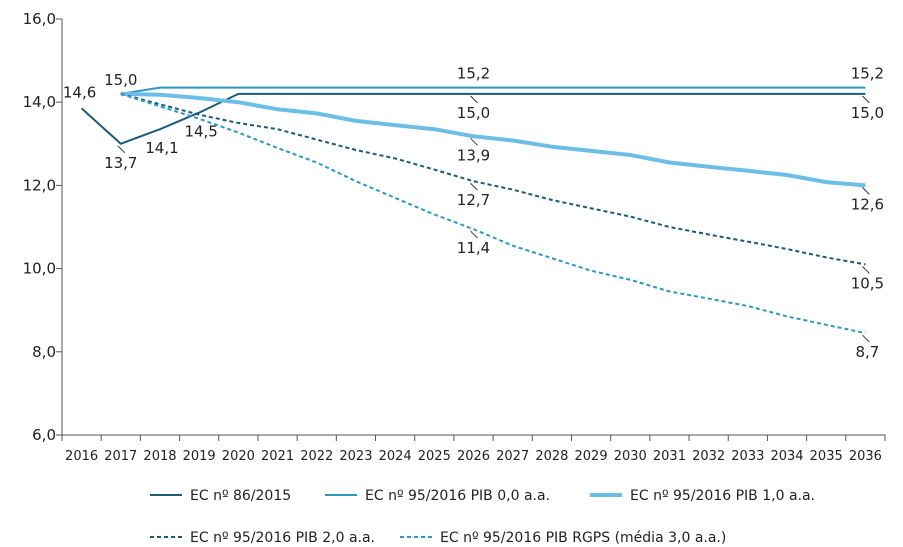  Describe the element at coordinates (120, 163) in the screenshot. I see `data-label: 13,7` at that location.